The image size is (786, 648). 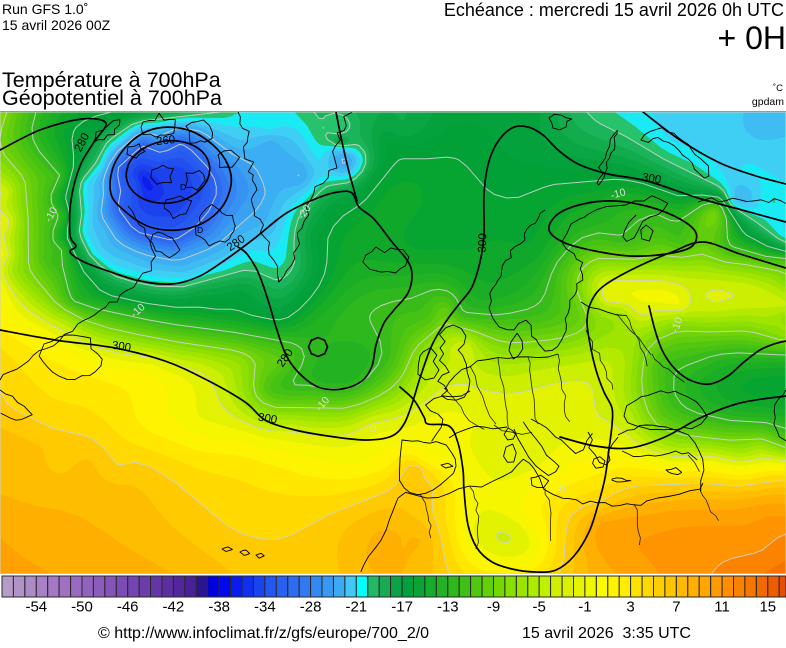 I want to click on svg-text: -9, so click(x=493, y=607).